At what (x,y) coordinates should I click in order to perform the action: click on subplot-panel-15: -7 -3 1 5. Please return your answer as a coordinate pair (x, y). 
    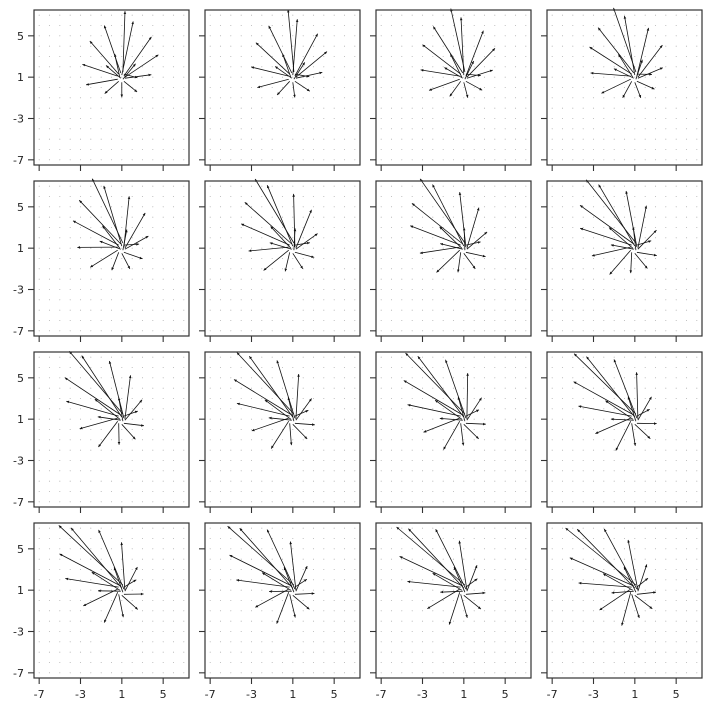
    Looking at the image, I should click on (451, 611).